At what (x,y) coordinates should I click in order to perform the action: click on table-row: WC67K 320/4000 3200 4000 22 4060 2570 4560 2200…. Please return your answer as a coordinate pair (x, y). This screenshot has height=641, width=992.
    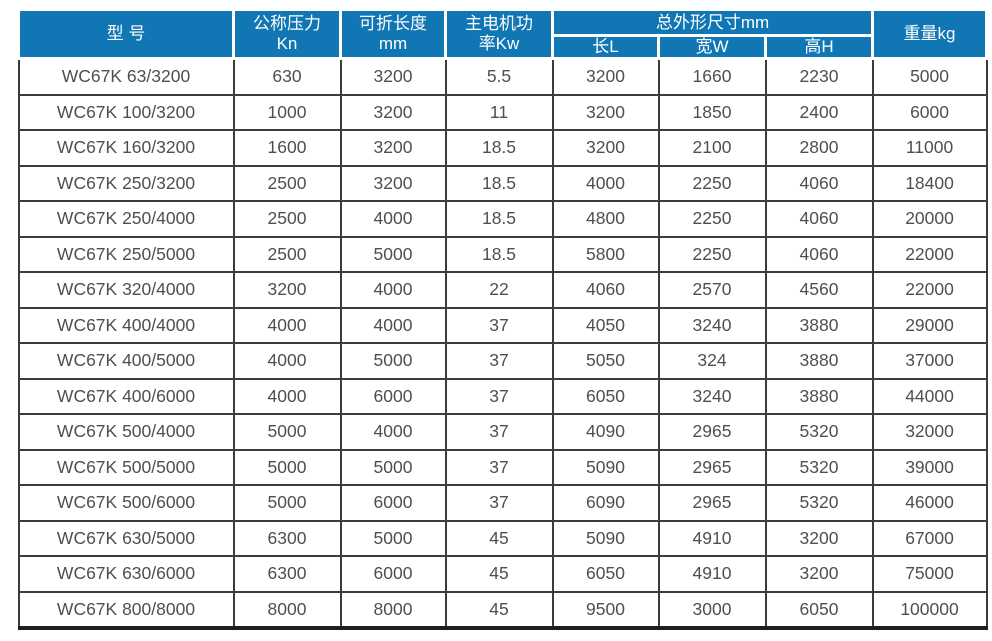
    Looking at the image, I should click on (502, 290).